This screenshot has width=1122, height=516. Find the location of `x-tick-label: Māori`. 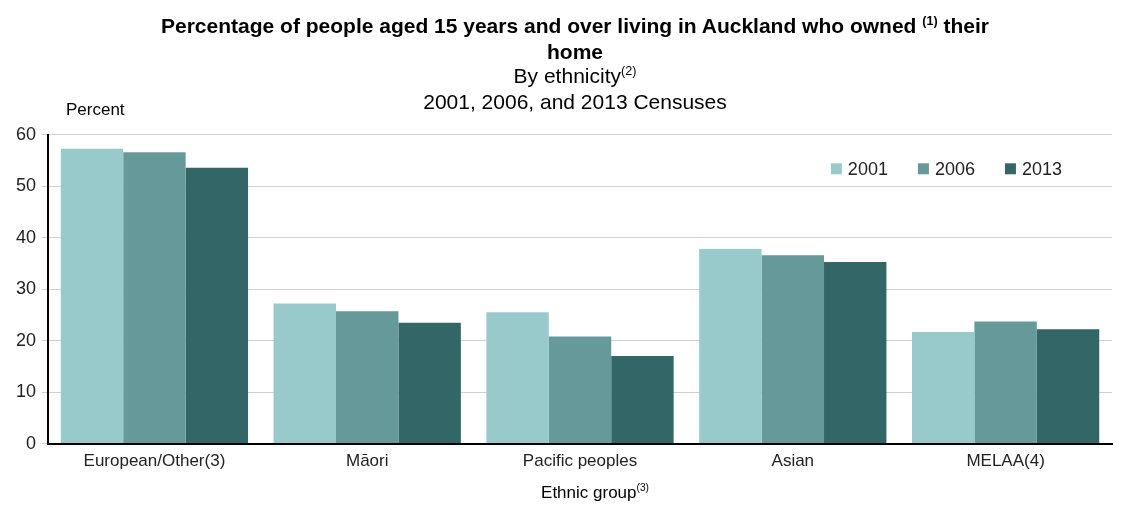

x-tick-label: Māori is located at coordinates (367, 461).